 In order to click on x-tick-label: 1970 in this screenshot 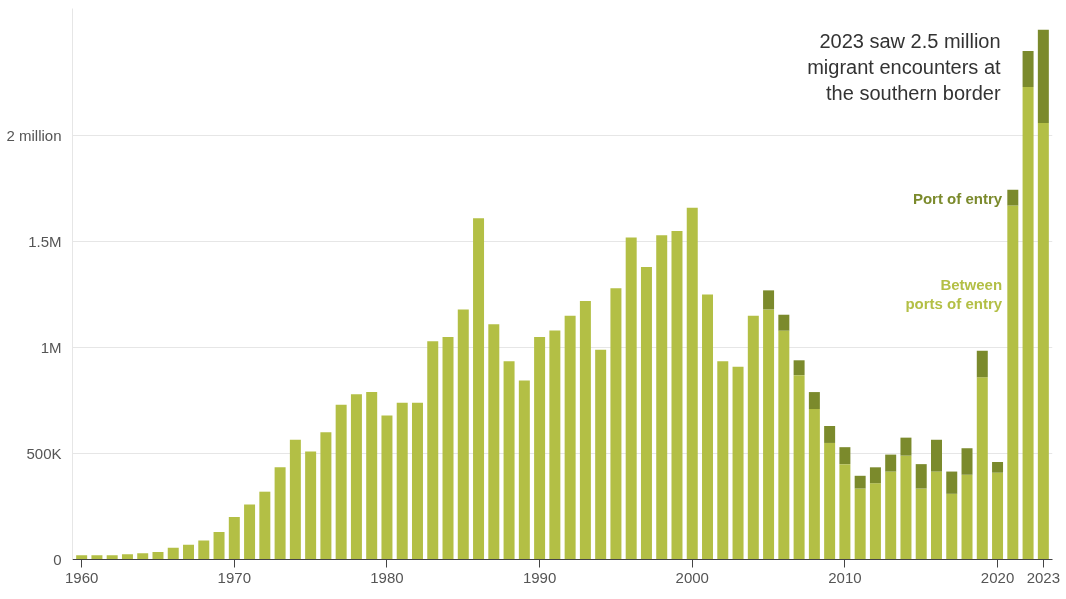, I will do `click(234, 577)`.